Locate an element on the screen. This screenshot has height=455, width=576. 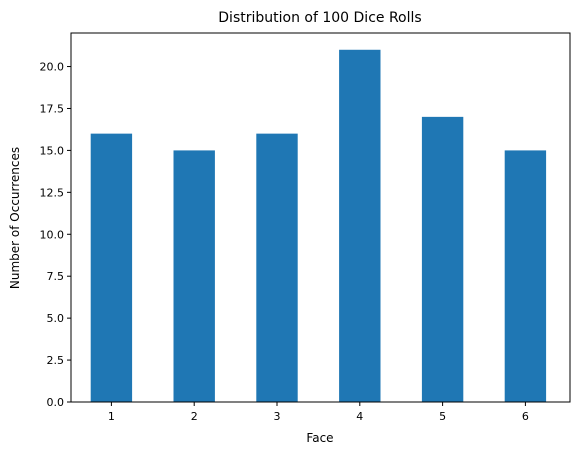
chart-title: Distribution of 100 Dice Rolls is located at coordinates (319, 18).